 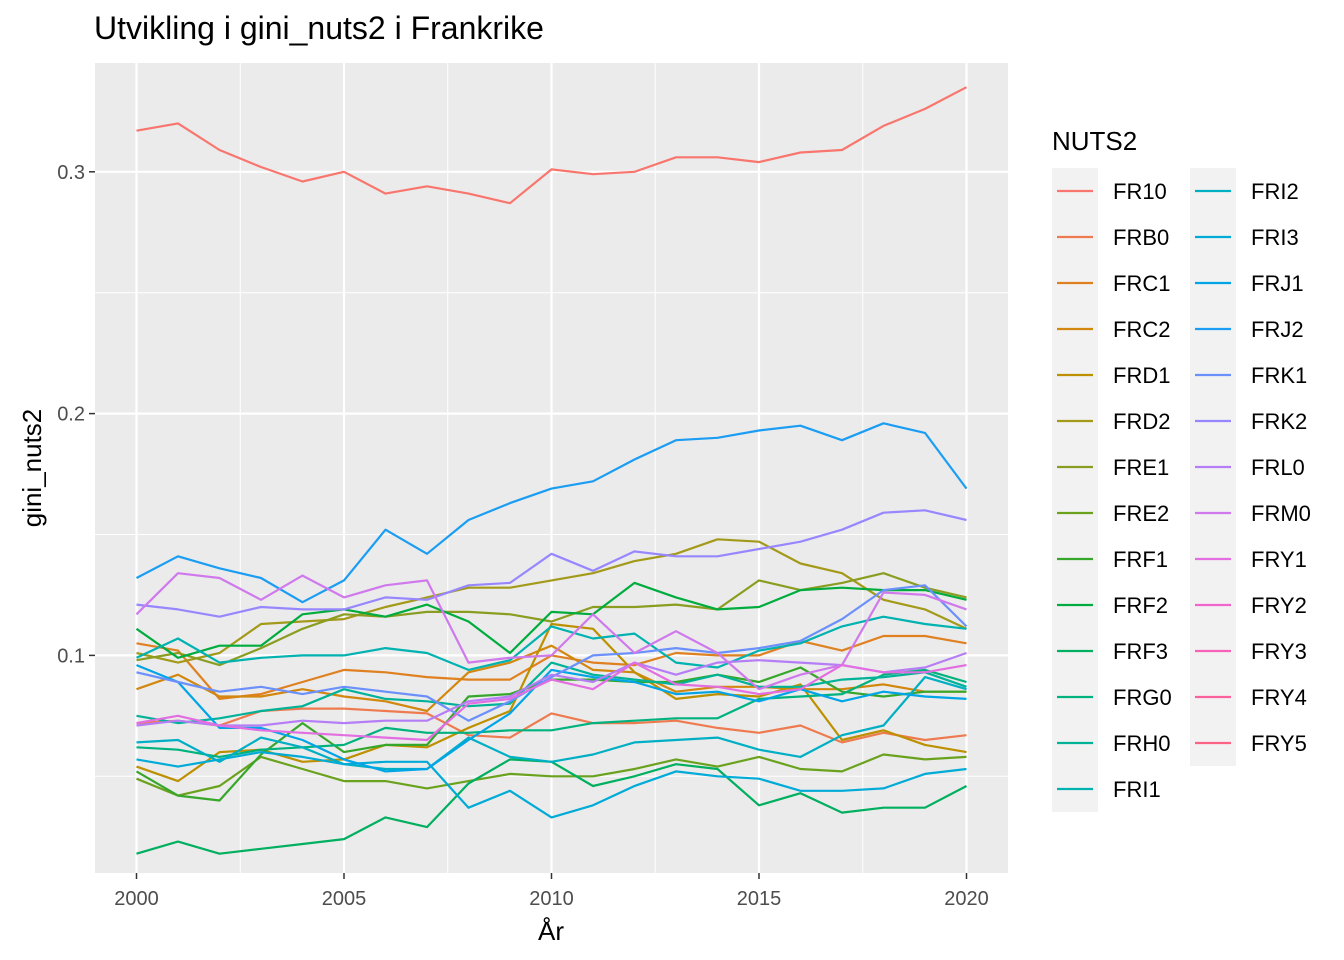 I want to click on series-line-frm0, so click(x=551, y=631).